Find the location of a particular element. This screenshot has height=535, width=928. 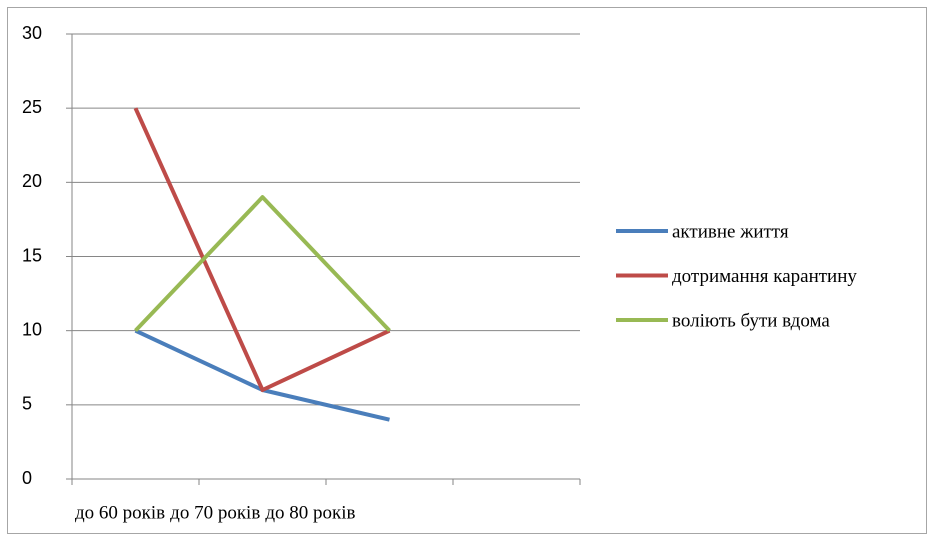

y-tick-label: 15 is located at coordinates (32, 255).